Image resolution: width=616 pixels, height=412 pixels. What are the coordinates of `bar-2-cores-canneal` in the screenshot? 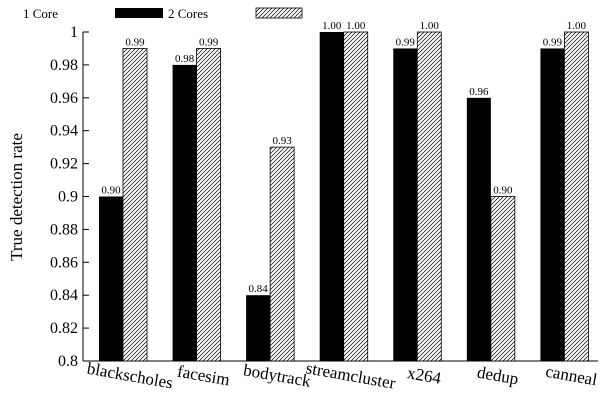 It's located at (576, 196).